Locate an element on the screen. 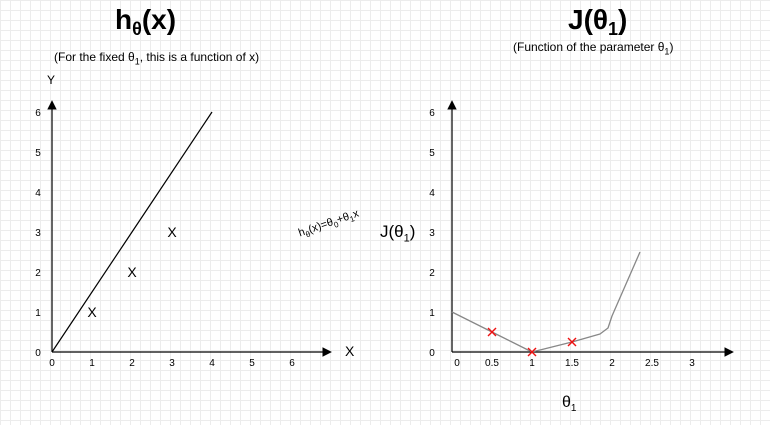  cost-tick-label: 6 is located at coordinates (432, 113).